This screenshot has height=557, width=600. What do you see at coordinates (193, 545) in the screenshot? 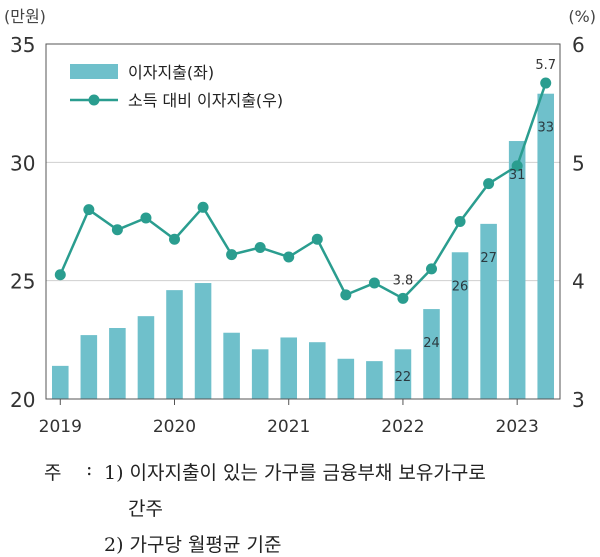
I see `note-2: 2) 가구당 월평균 기준` at bounding box center [193, 545].